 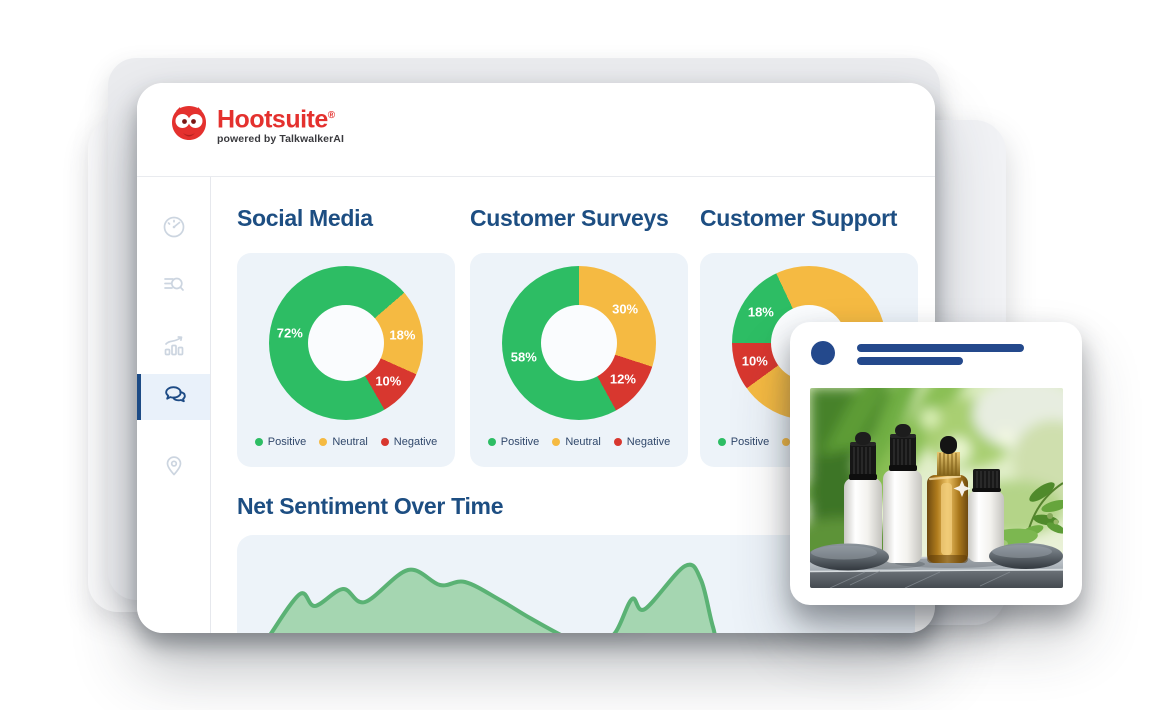 What do you see at coordinates (823, 353) in the screenshot?
I see `avatar` at bounding box center [823, 353].